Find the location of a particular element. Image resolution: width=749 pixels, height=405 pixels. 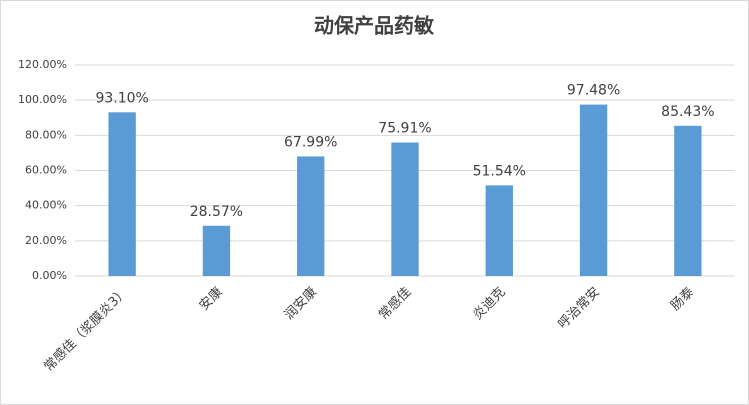

value-label: 97.48% is located at coordinates (593, 91).